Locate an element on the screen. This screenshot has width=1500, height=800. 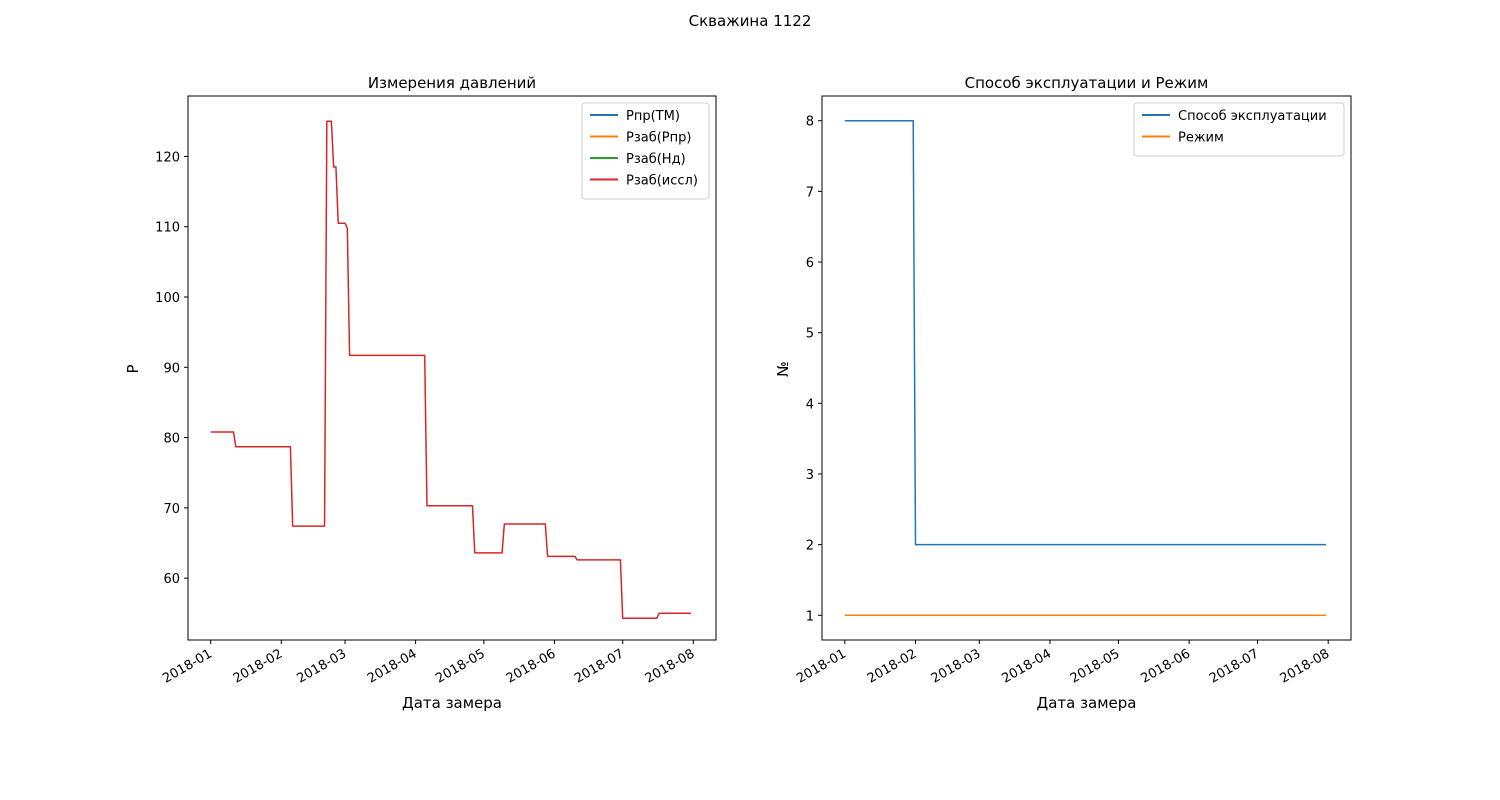
mode-y-tick-label-6: 6 is located at coordinates (810, 263).